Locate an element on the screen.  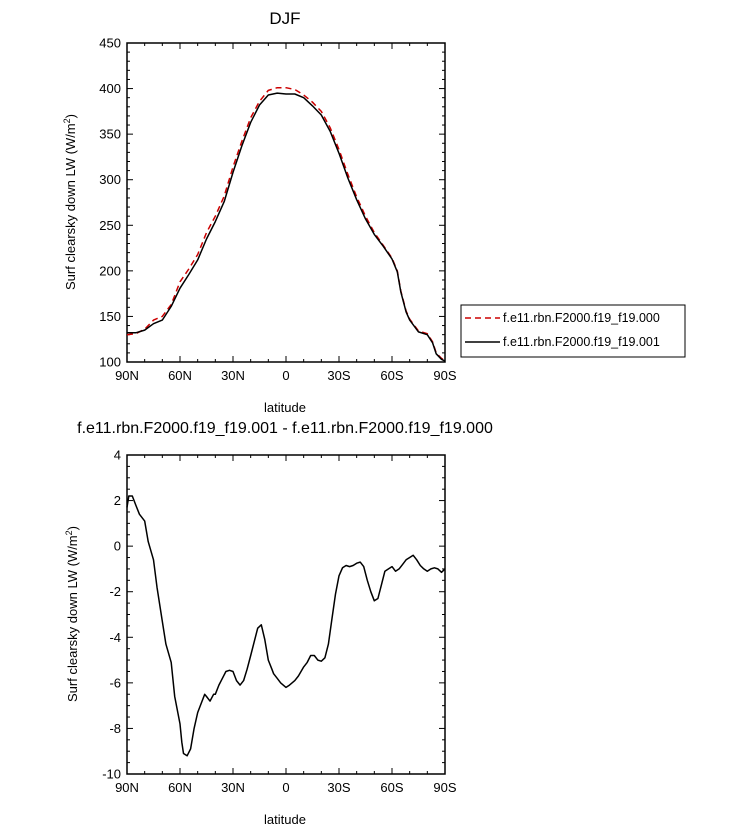
top-chart-x-tick-labels: 90N 60N 30N 0 30S 60S 90S is located at coordinates (286, 375).